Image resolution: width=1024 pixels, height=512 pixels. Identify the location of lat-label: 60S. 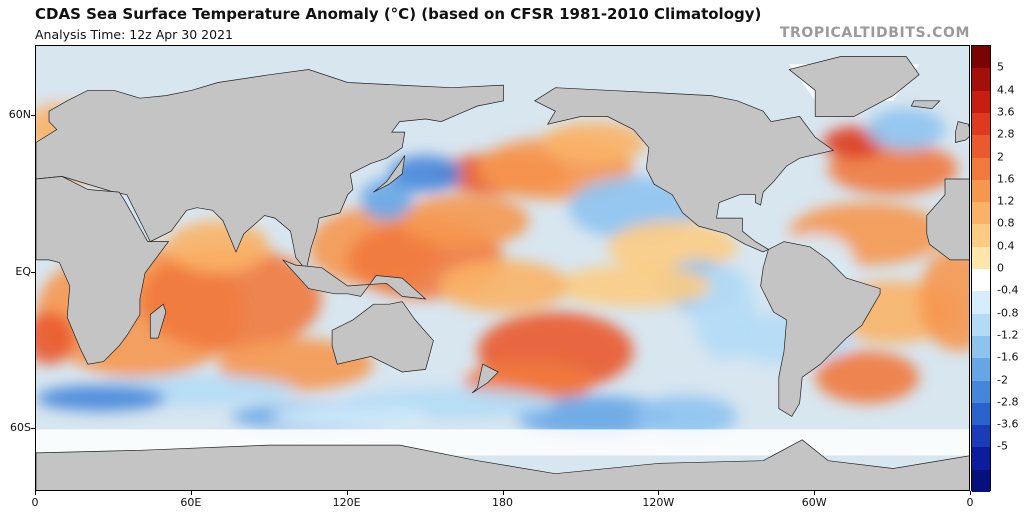
(20, 428).